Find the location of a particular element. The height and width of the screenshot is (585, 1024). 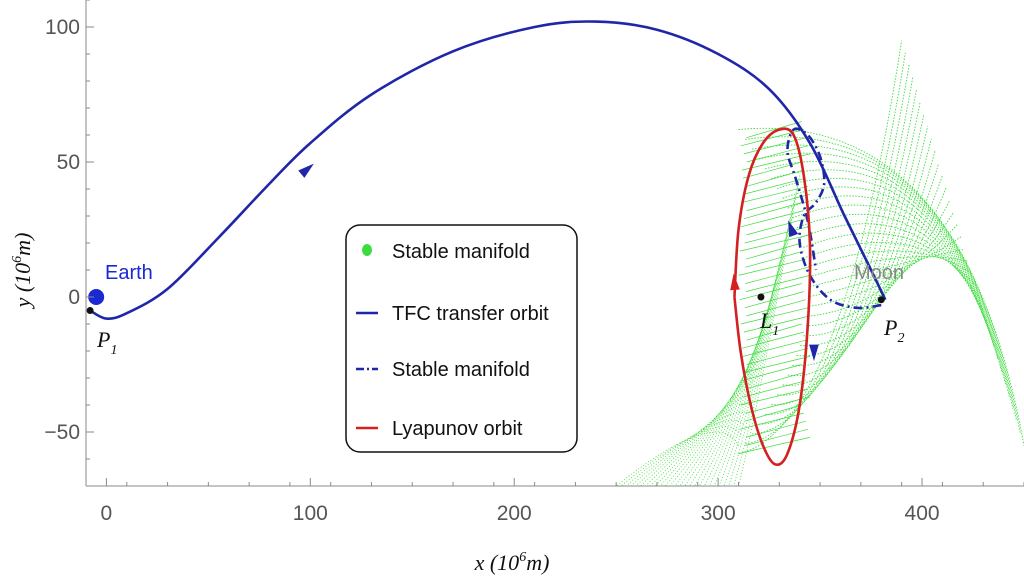

lyapunov-orbit-line is located at coordinates (772, 297).